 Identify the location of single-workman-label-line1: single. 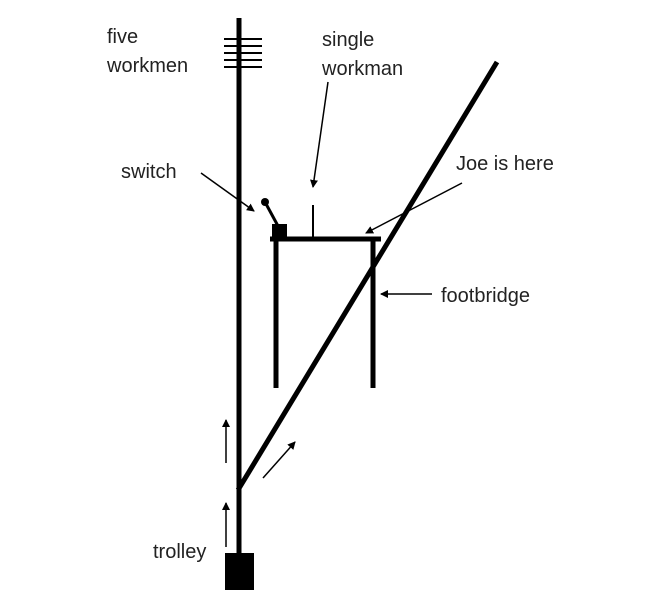
(348, 40).